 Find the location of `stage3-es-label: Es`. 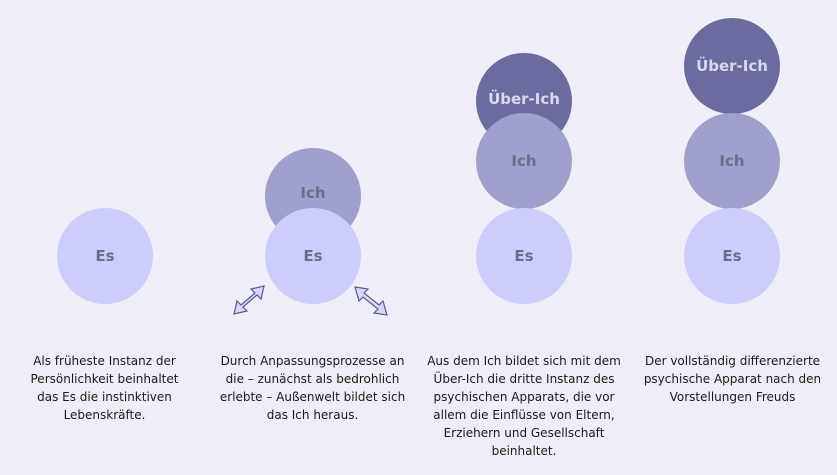

stage3-es-label: Es is located at coordinates (524, 256).